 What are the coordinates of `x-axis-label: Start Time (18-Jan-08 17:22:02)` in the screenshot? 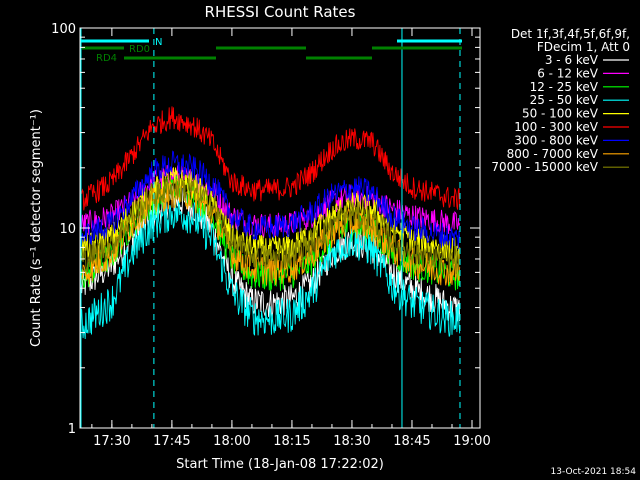 It's located at (280, 464).